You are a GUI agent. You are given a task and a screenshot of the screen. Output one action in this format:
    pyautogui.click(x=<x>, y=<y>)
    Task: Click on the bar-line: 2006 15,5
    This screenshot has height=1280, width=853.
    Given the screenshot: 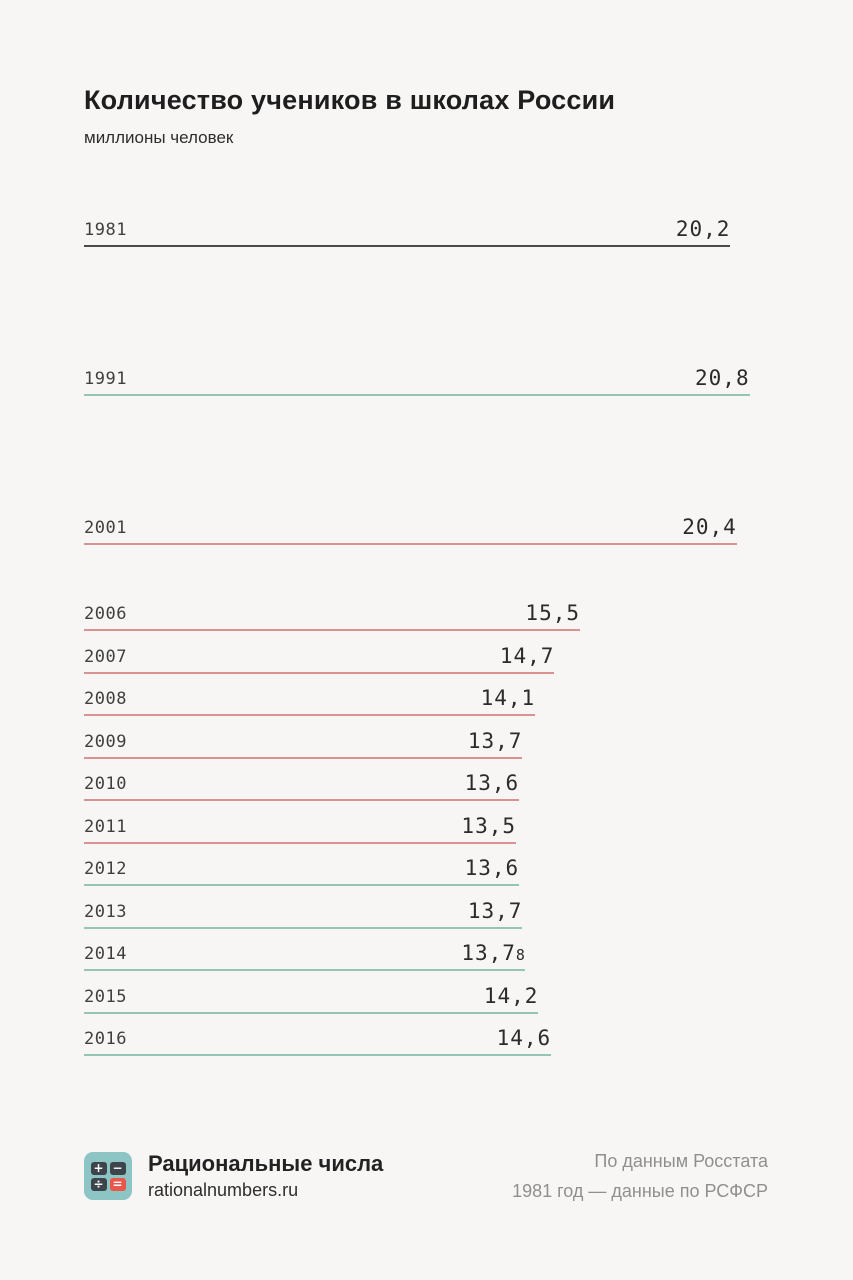 What is the action you would take?
    pyautogui.click(x=332, y=612)
    